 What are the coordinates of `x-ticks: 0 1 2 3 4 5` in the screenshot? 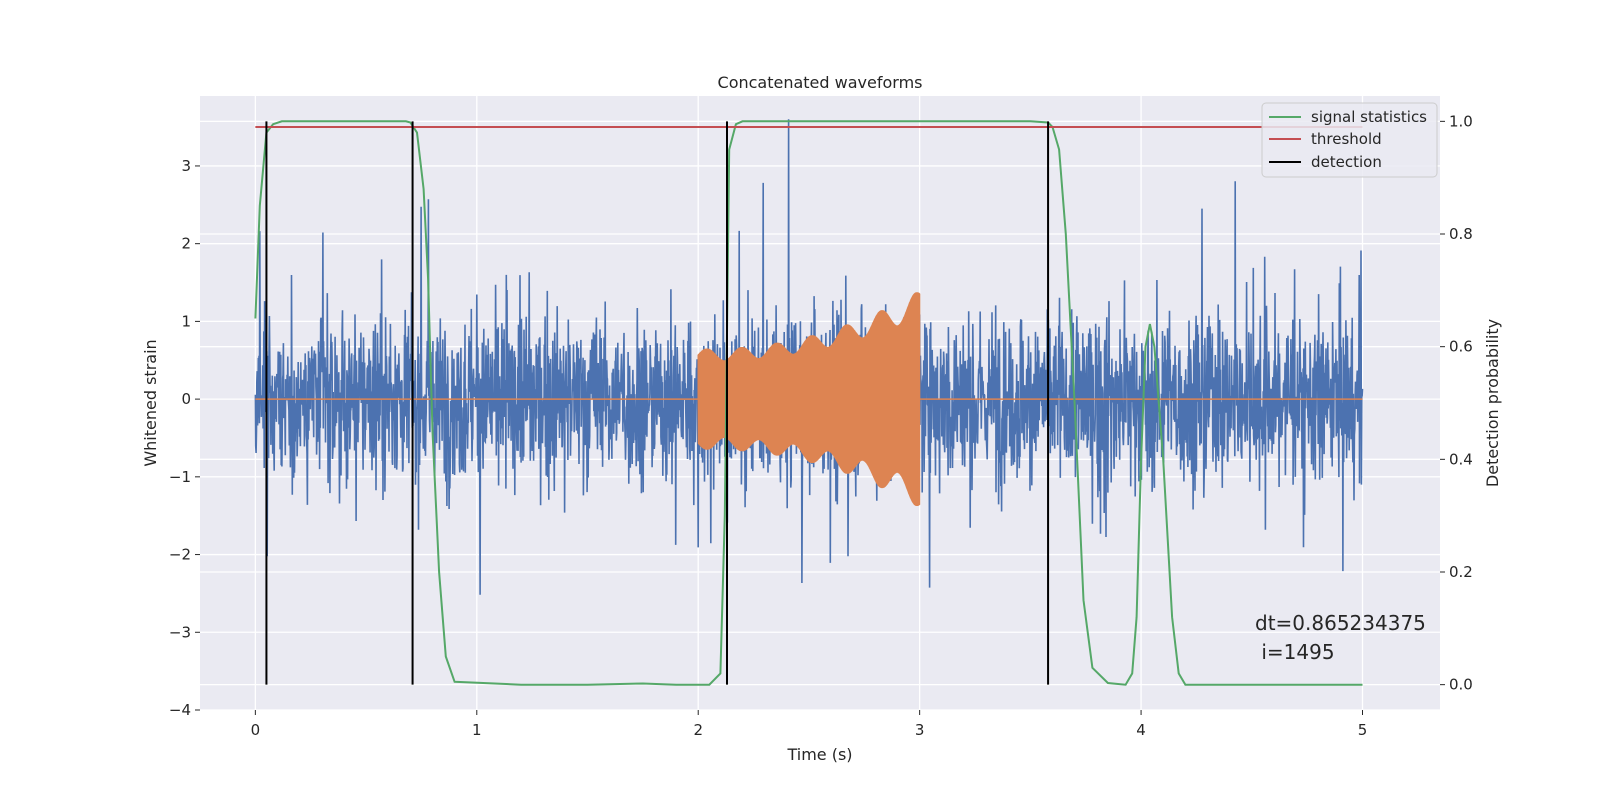 It's located at (809, 724).